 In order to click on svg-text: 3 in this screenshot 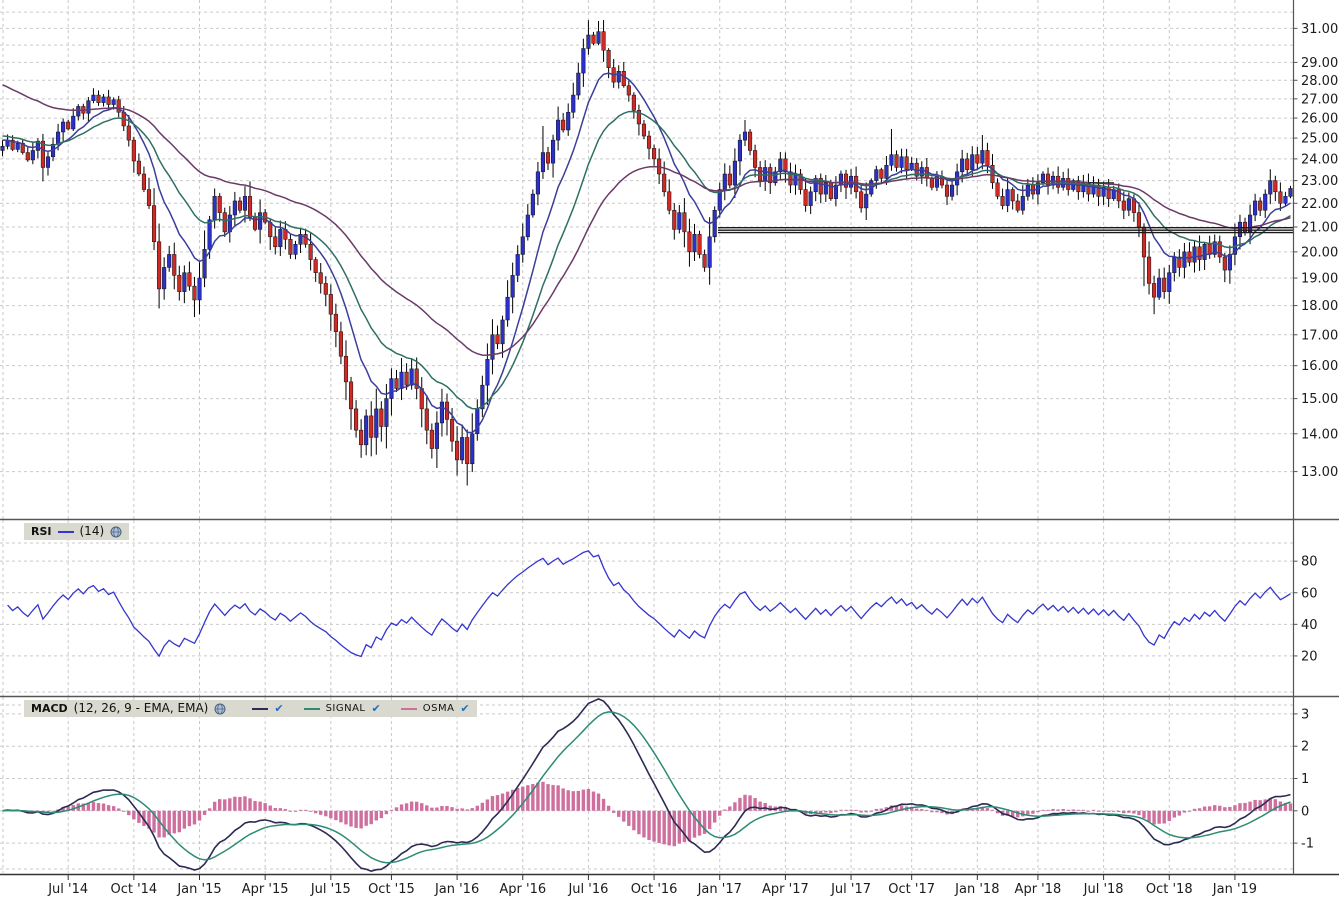, I will do `click(1305, 714)`.